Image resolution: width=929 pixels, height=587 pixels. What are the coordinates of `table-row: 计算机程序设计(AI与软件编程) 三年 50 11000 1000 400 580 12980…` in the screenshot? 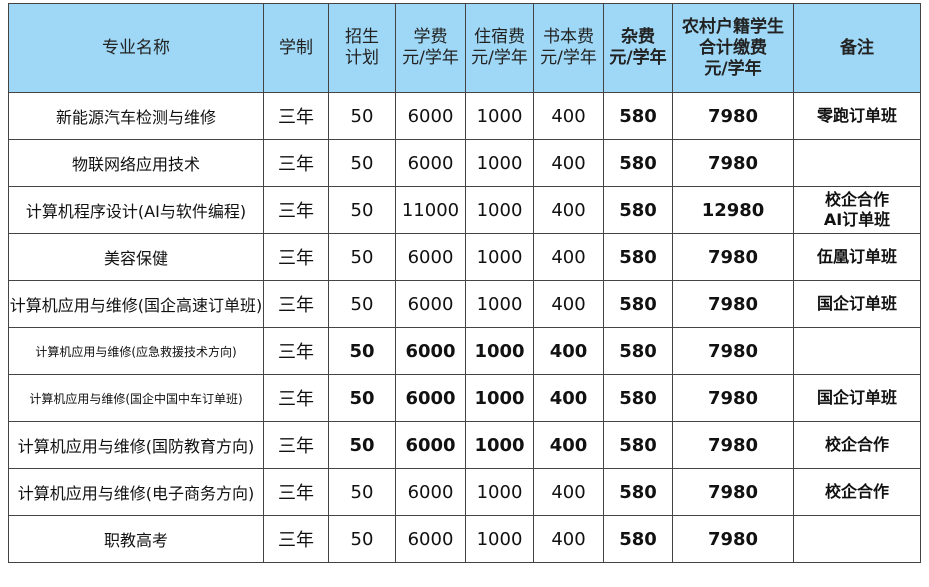 It's located at (464, 210).